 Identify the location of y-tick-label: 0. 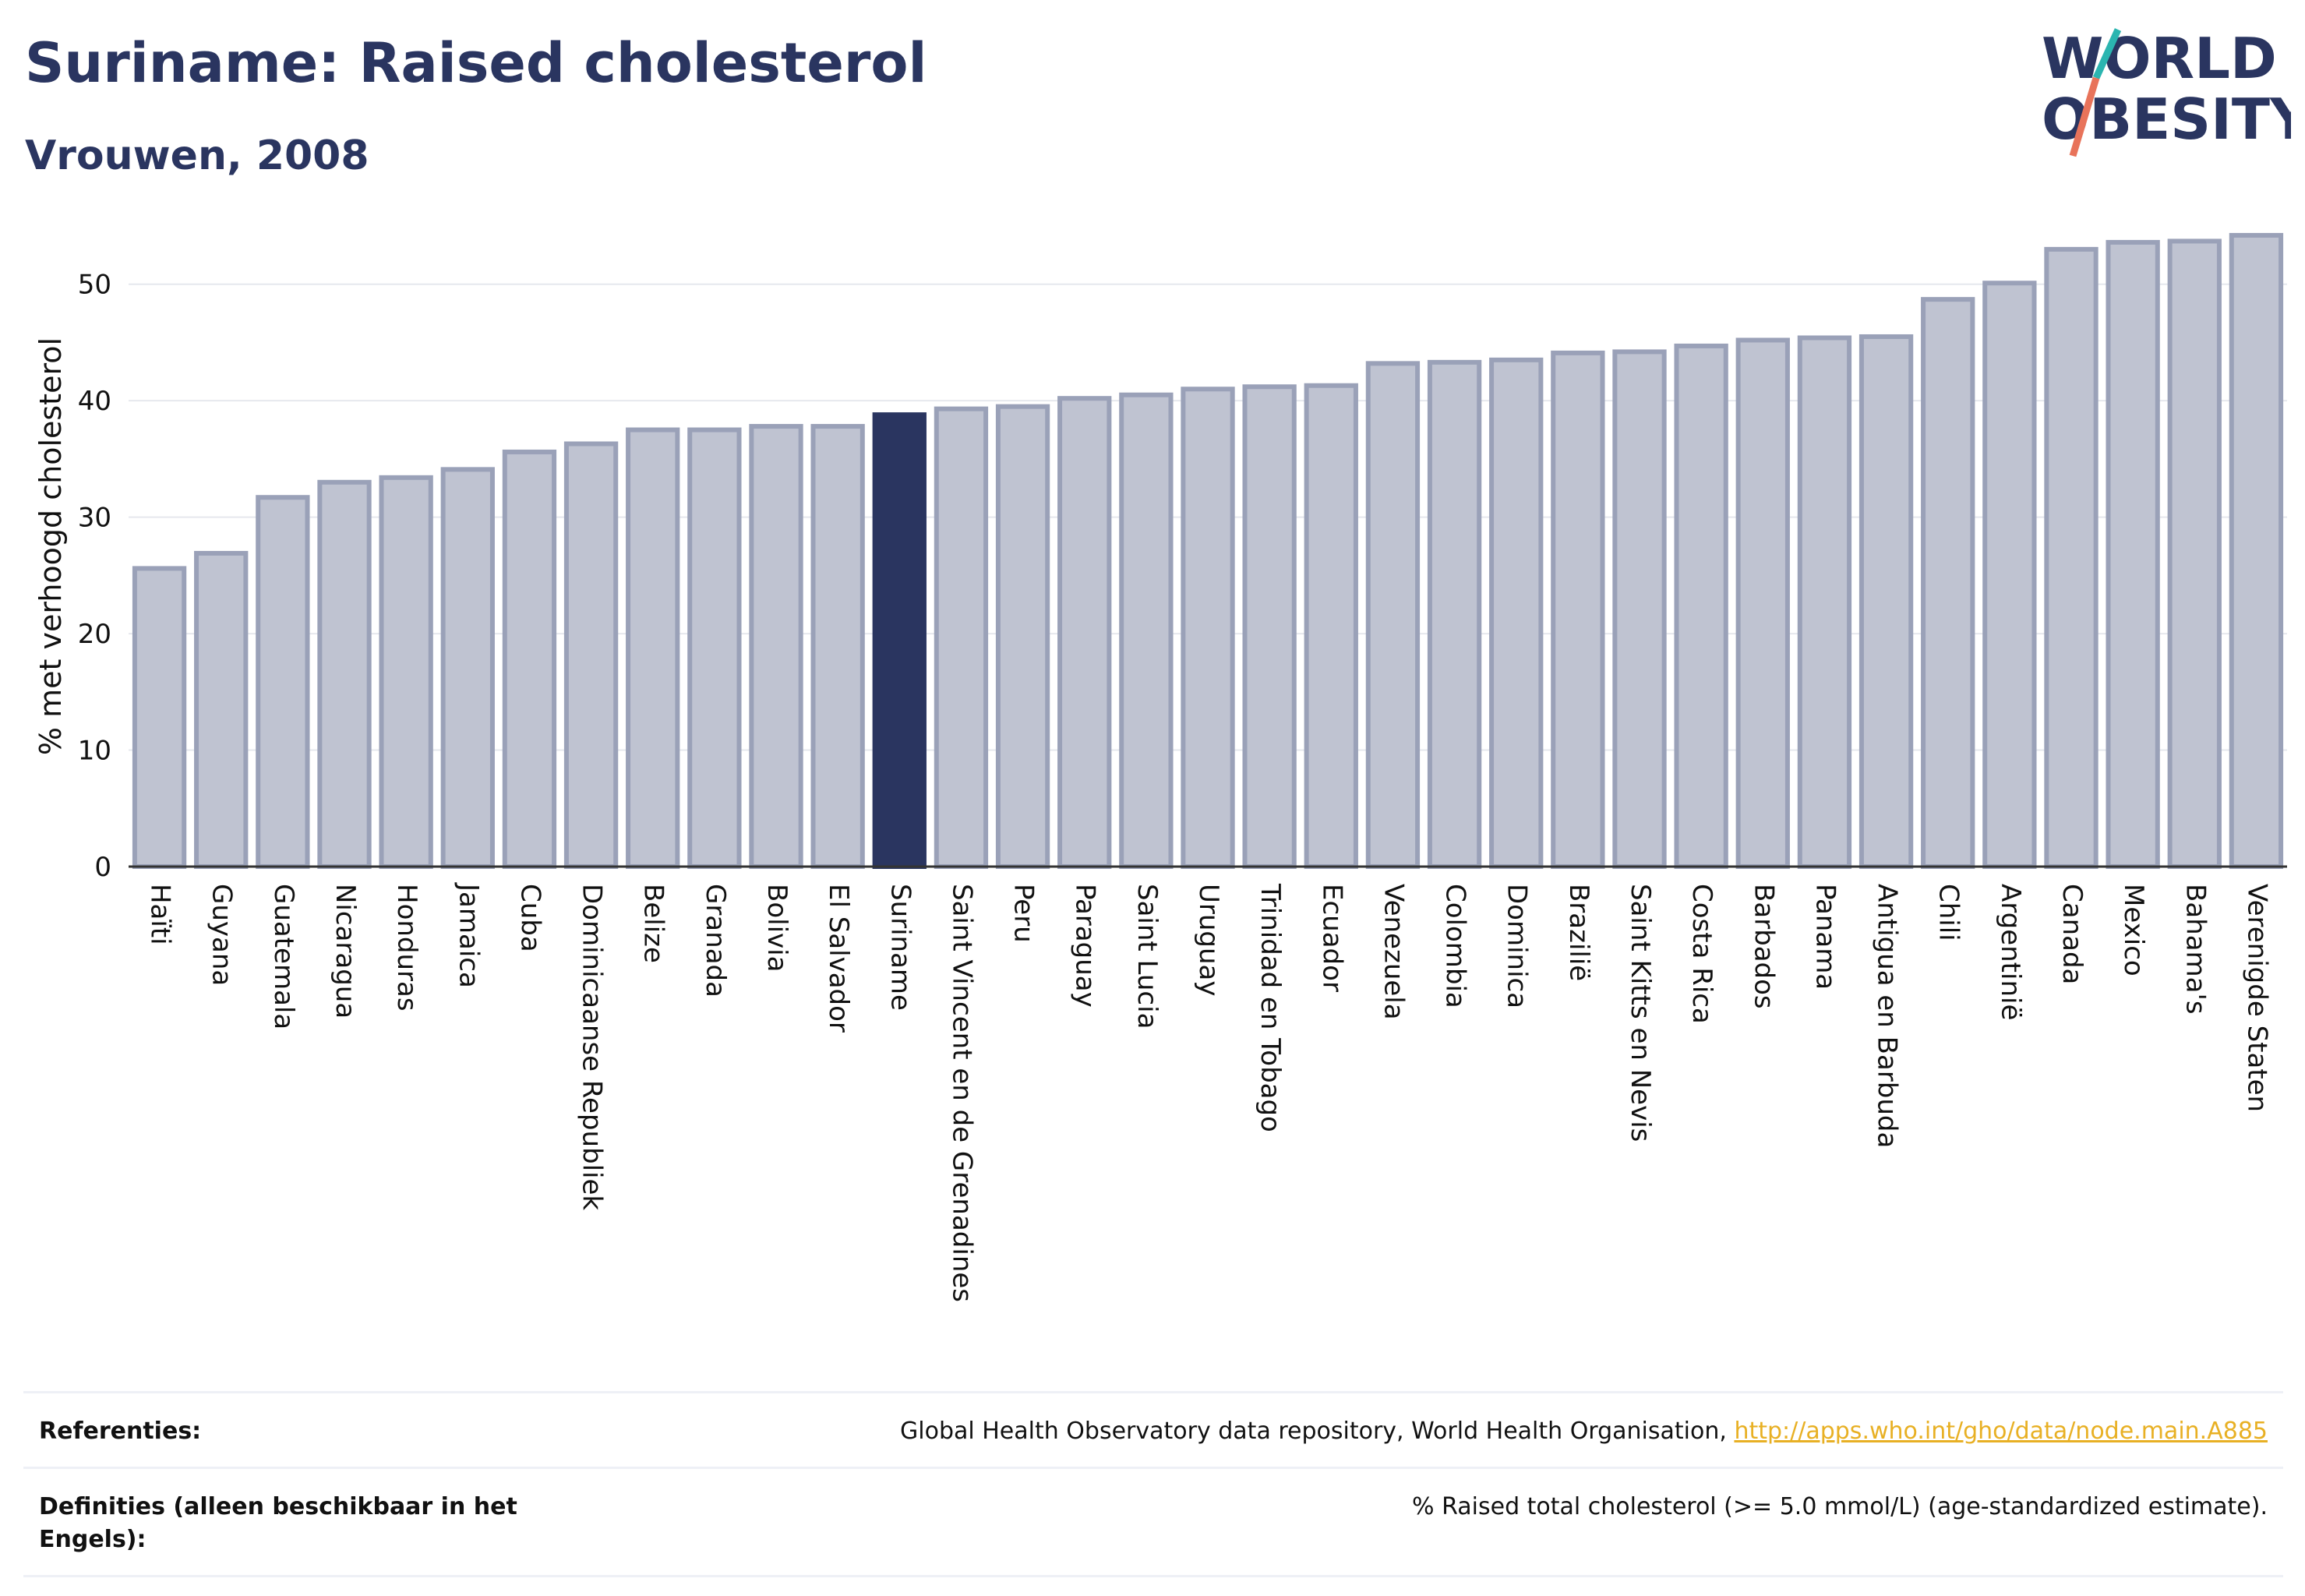
(102, 867).